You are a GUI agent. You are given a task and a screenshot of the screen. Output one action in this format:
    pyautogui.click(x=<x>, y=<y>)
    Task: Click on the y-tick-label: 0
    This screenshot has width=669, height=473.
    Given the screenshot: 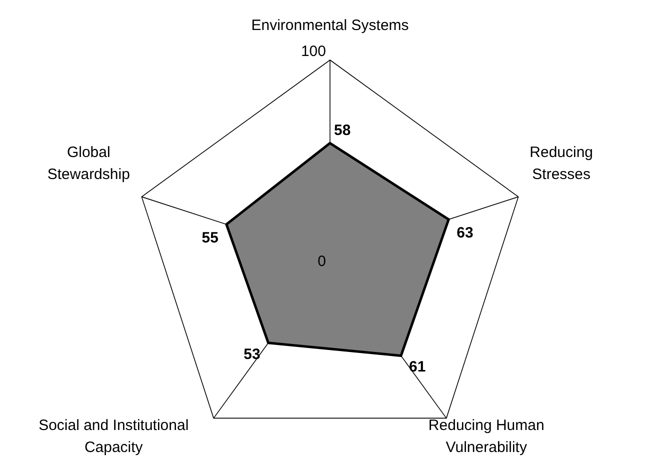 What is the action you would take?
    pyautogui.click(x=322, y=261)
    